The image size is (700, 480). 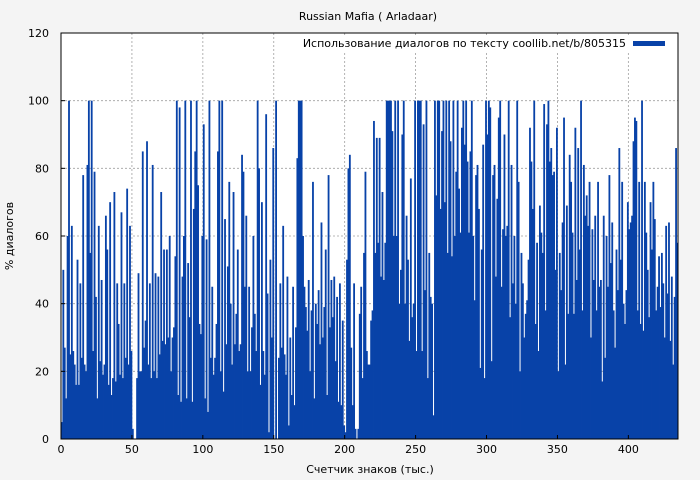 I want to click on x-tick-label: 400, so click(x=628, y=449).